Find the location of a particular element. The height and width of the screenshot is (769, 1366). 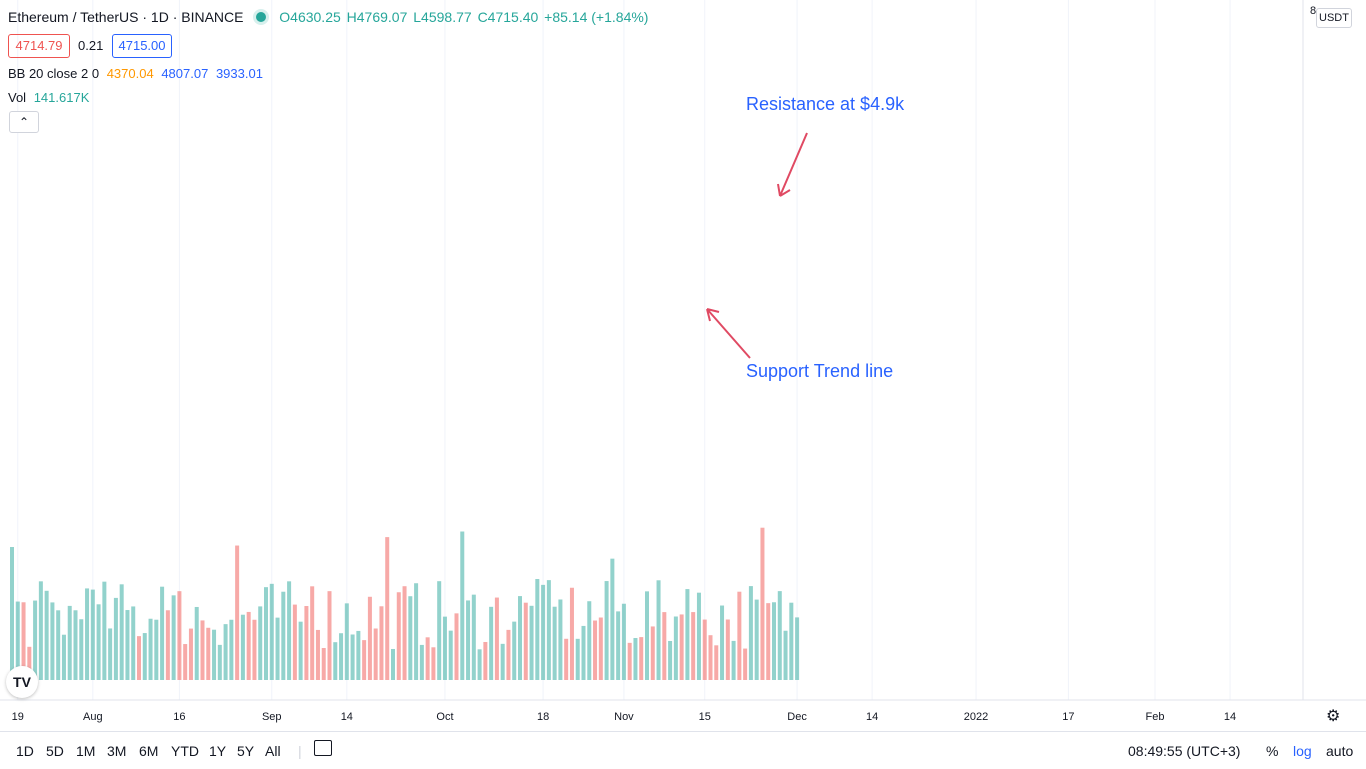

time-tick-label: 17 is located at coordinates (1068, 717).